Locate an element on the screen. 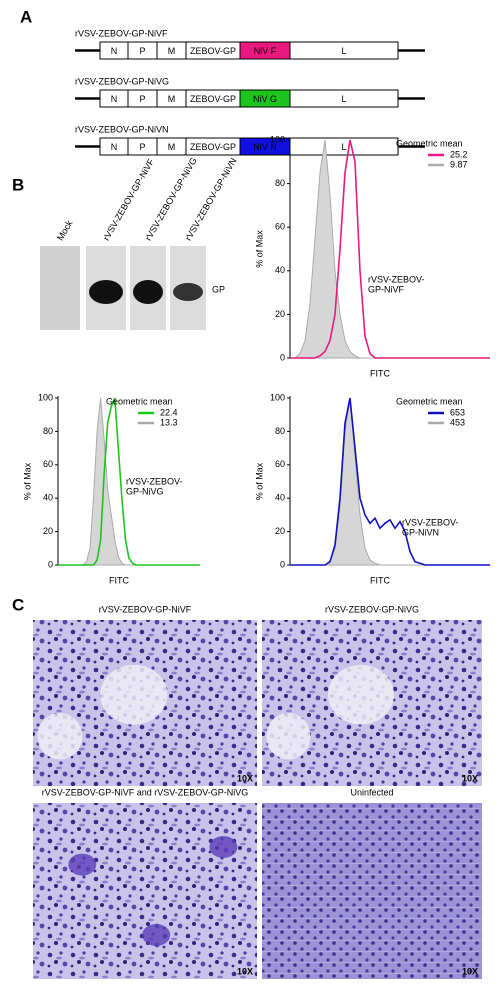 The height and width of the screenshot is (989, 502). annotation: GP-NiVG is located at coordinates (145, 491).